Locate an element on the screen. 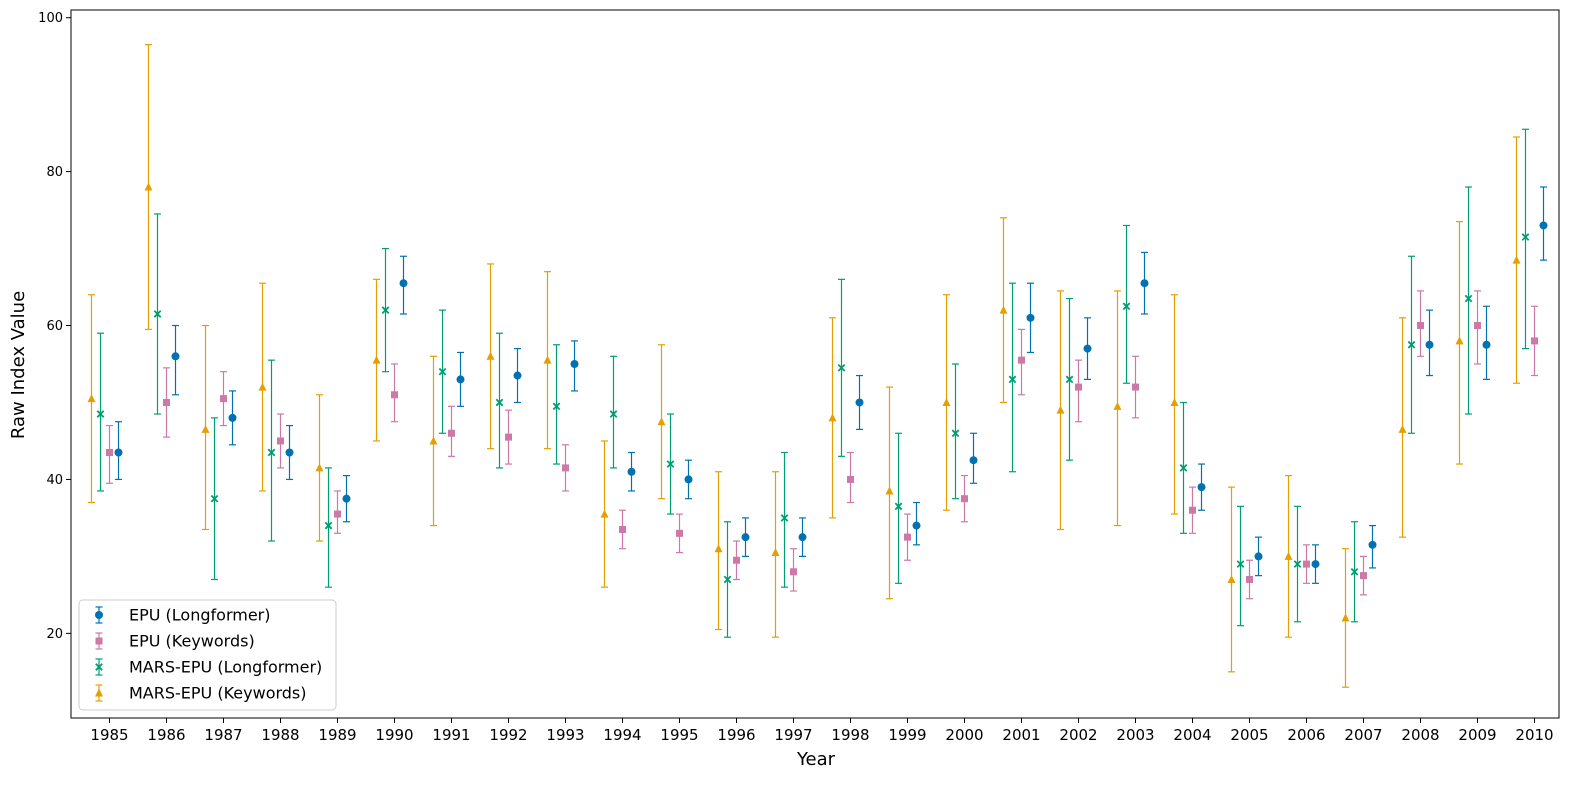  legend-label: MARS-EPU (Longformer) is located at coordinates (225, 667).